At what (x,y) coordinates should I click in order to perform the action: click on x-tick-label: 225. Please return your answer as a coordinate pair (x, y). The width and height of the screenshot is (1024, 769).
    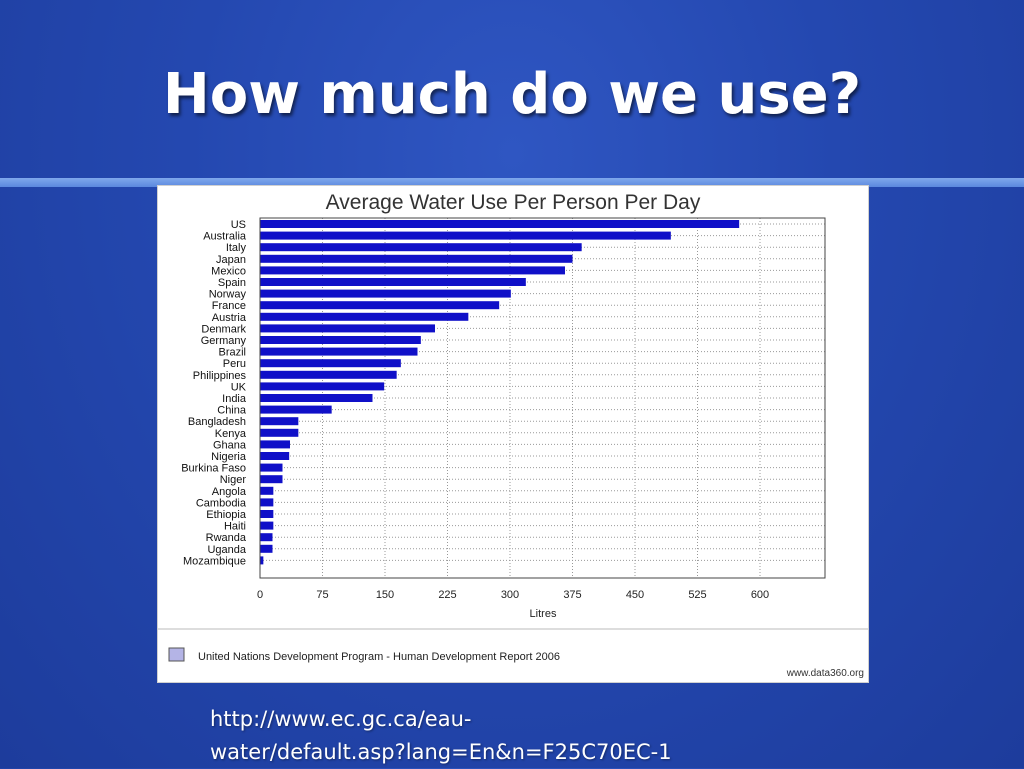
    Looking at the image, I should click on (447, 595).